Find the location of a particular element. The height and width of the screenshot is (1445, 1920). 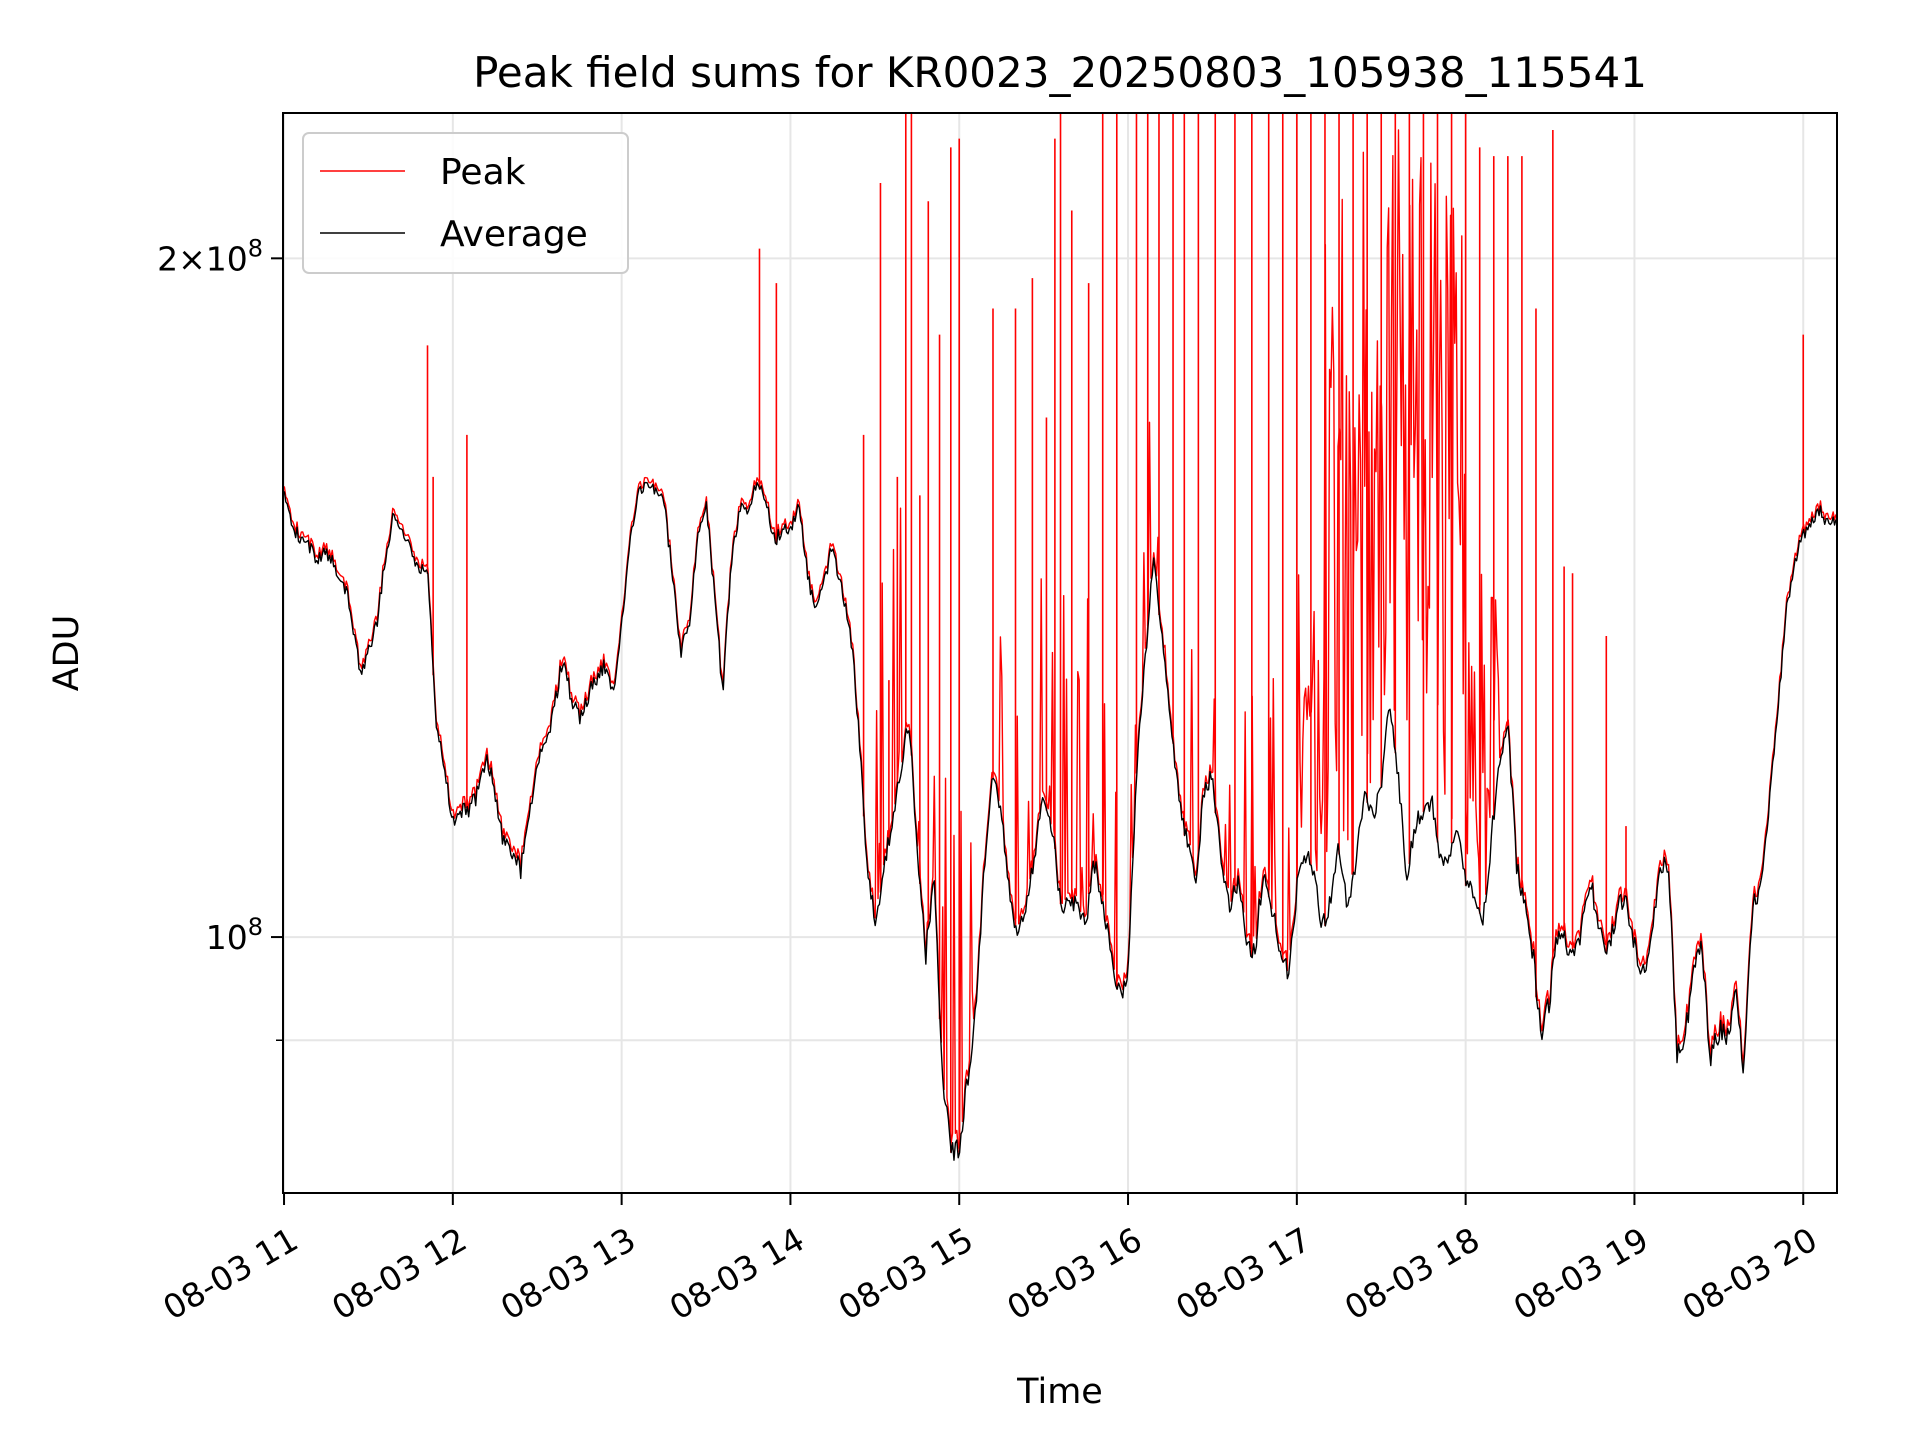

y-axis-label: ADU is located at coordinates (67, 653).